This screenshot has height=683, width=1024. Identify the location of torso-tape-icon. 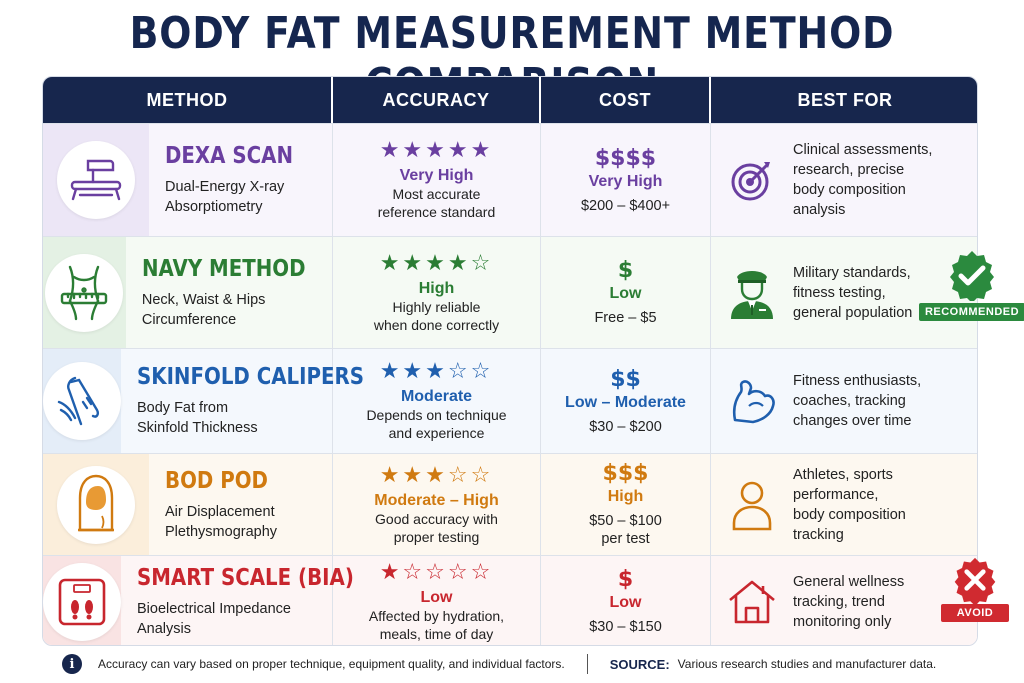
(84, 292).